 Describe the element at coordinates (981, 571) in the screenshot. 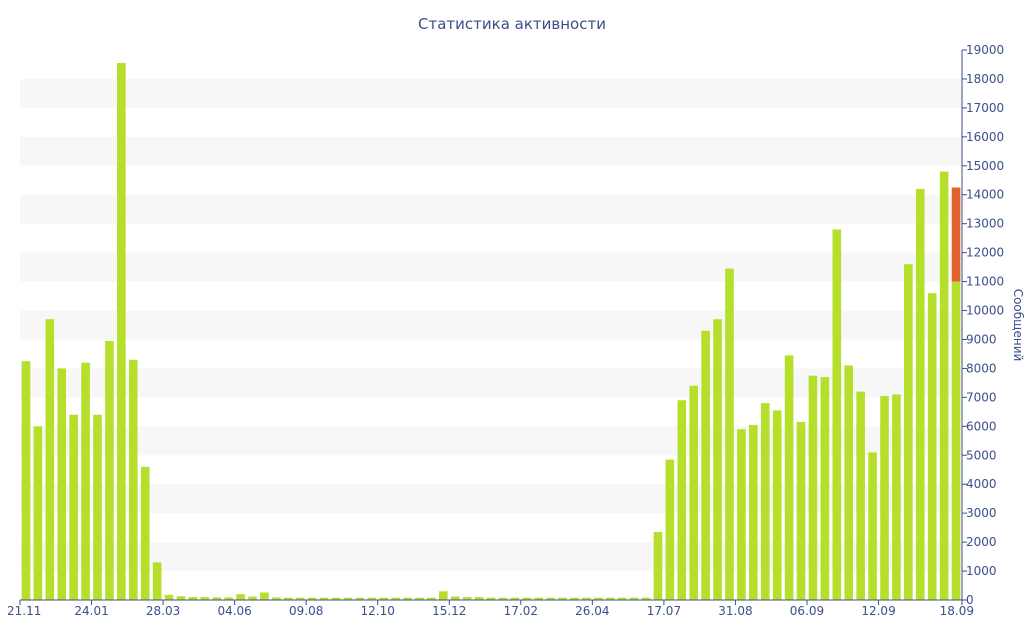

I see `y-tick-label: 1000` at that location.